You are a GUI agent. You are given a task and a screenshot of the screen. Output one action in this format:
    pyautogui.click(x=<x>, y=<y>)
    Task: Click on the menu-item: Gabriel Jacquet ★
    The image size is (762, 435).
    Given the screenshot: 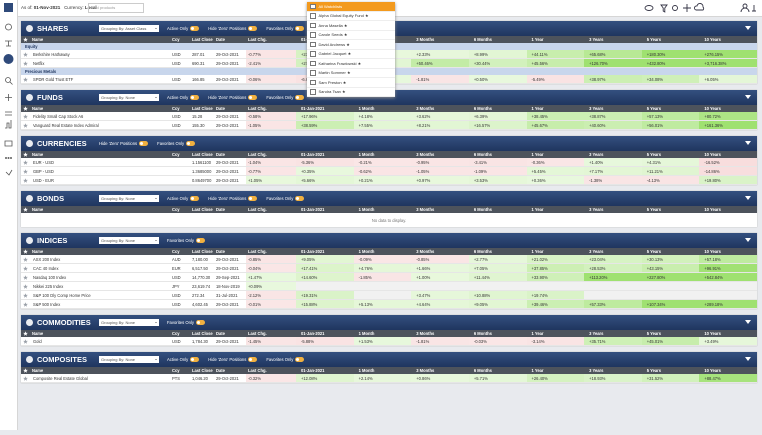 What is the action you would take?
    pyautogui.click(x=351, y=54)
    